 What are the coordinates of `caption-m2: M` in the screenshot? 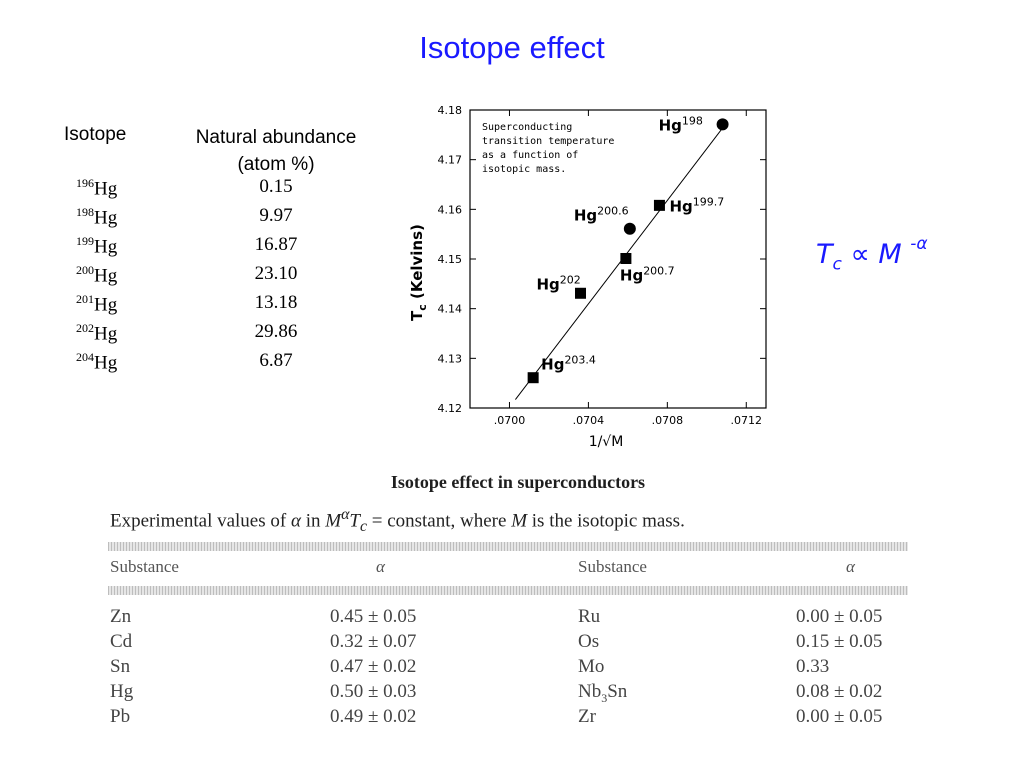 It's located at (519, 521).